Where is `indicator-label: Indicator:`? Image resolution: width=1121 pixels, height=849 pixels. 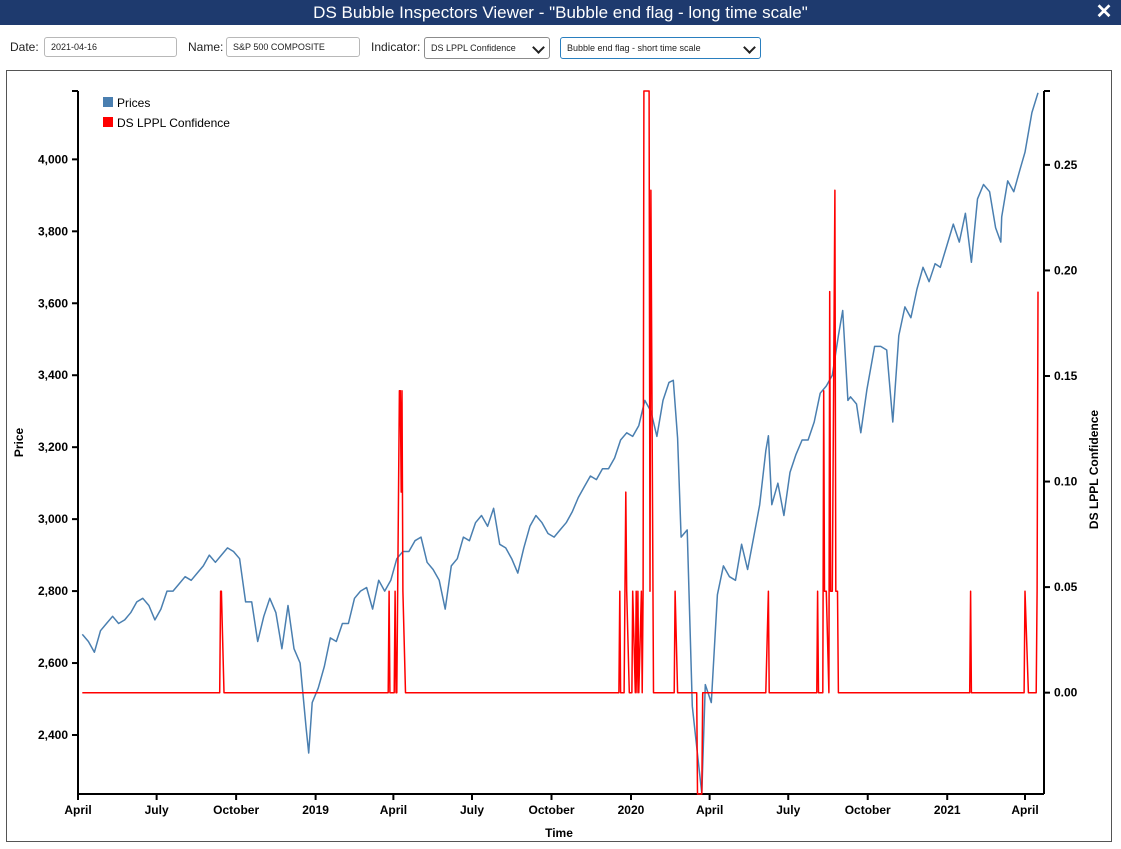
indicator-label: Indicator: is located at coordinates (396, 47).